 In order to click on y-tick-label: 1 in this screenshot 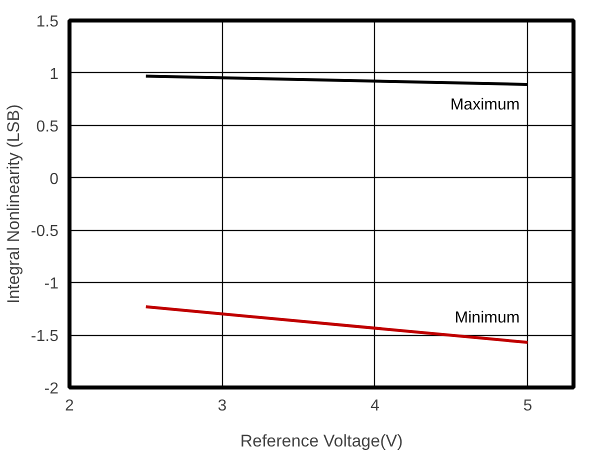, I will do `click(54, 74)`.